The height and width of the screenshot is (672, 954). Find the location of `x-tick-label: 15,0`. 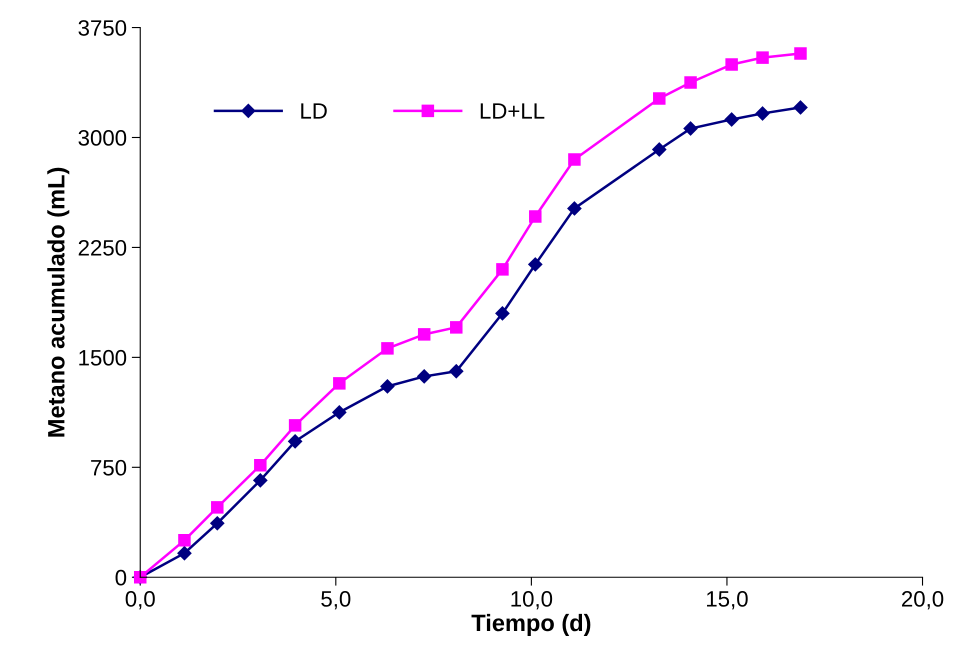

x-tick-label: 15,0 is located at coordinates (727, 600).